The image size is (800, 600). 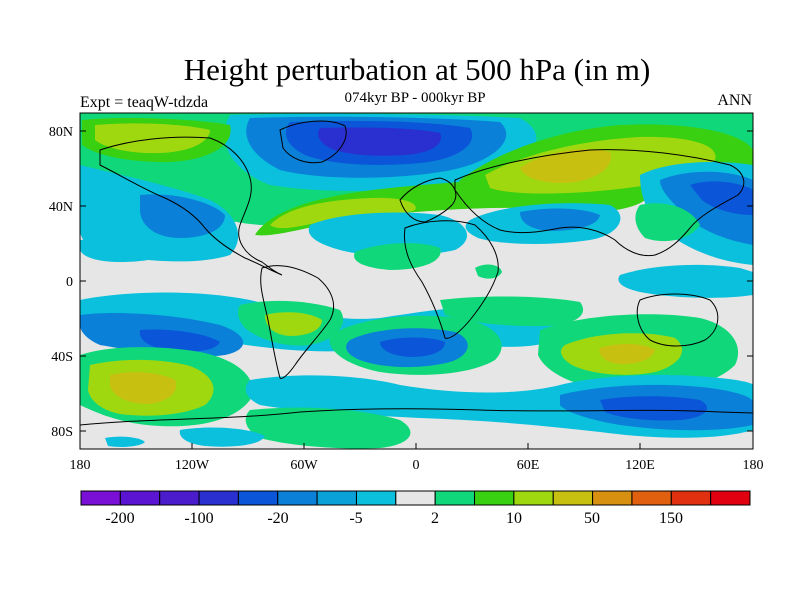 I want to click on contour-green-africa, so click(x=488, y=271).